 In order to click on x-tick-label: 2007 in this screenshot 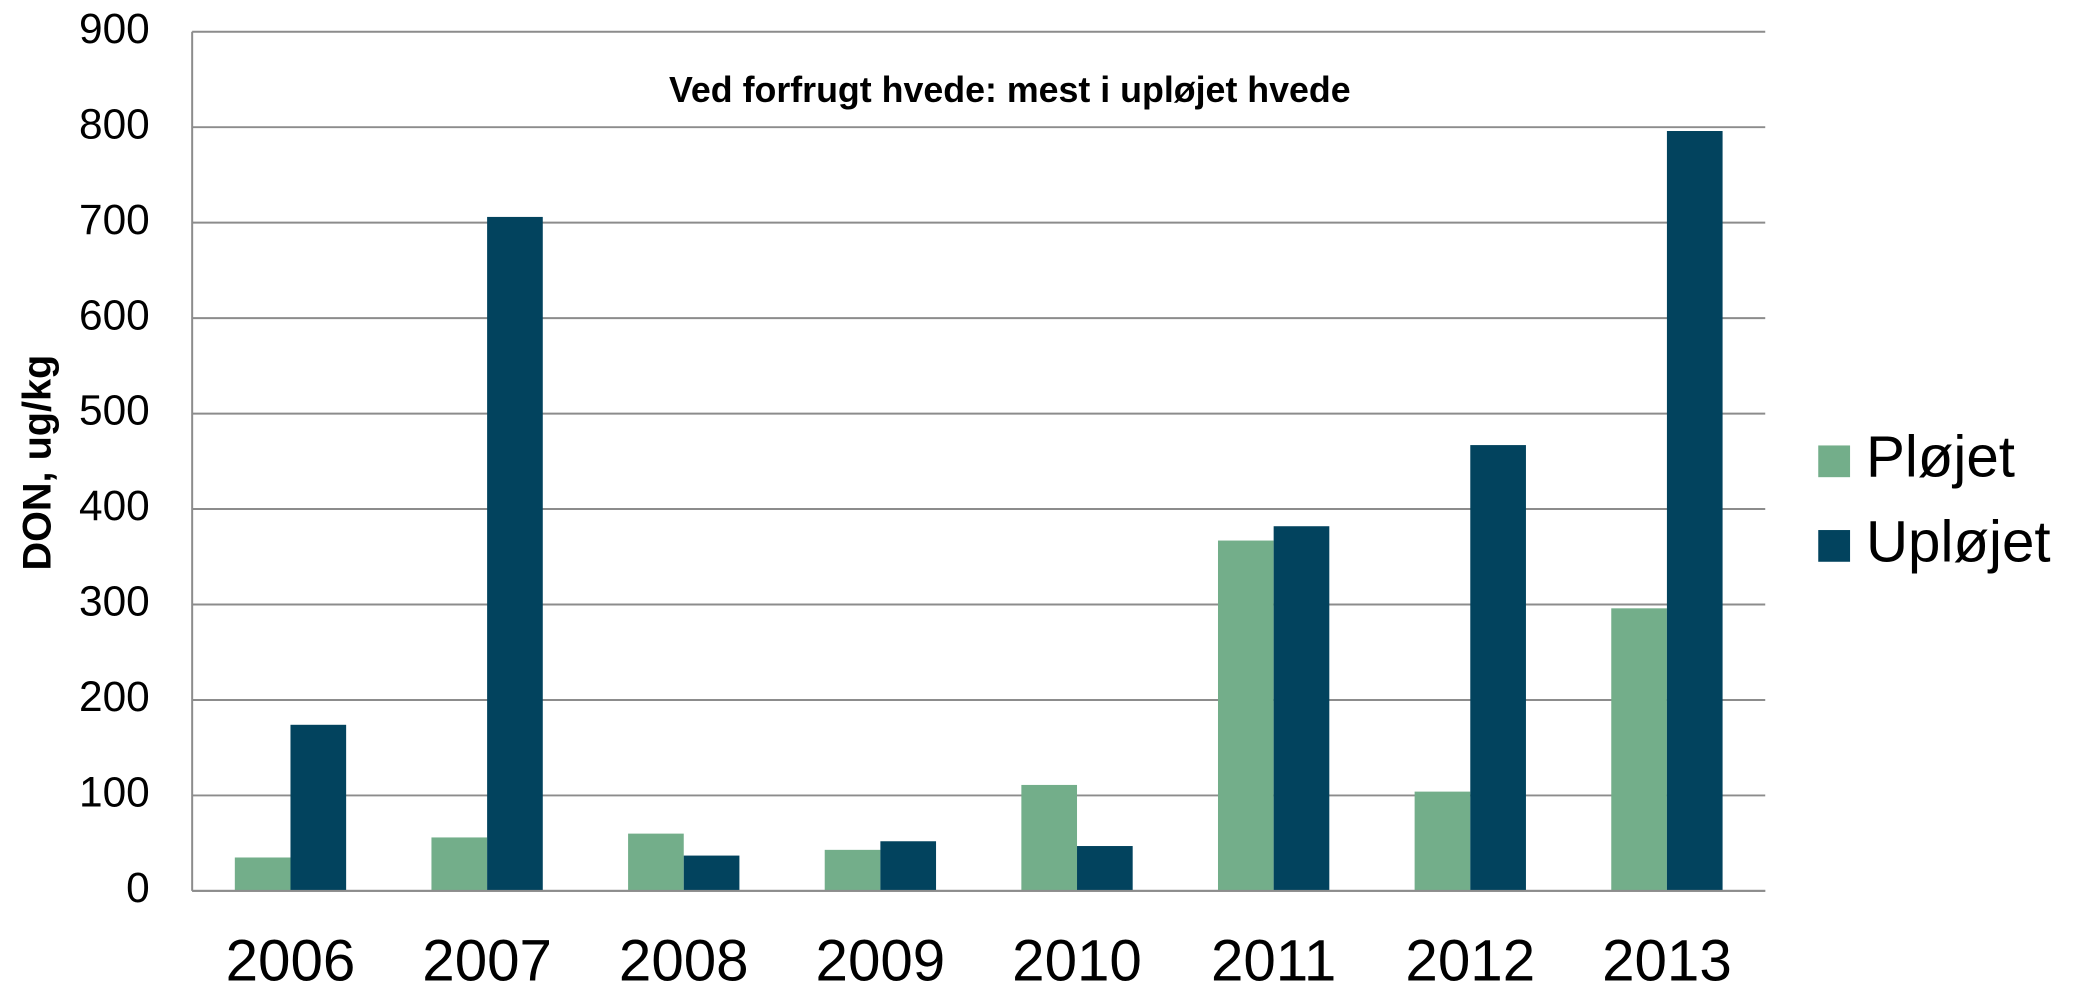, I will do `click(487, 960)`.